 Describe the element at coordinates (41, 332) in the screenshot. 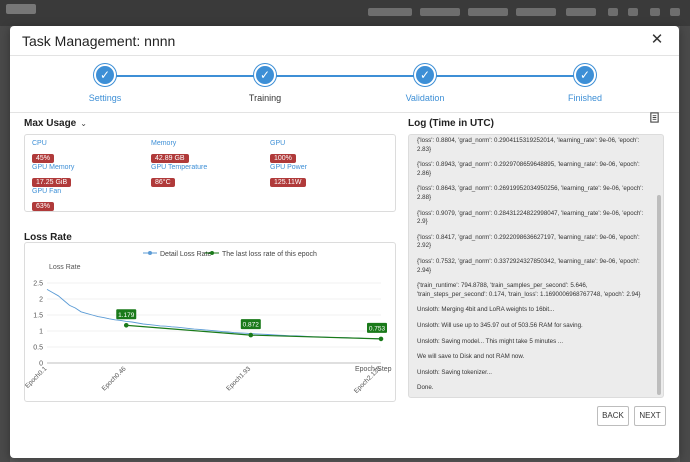

I see `y-tick-label: 1` at that location.